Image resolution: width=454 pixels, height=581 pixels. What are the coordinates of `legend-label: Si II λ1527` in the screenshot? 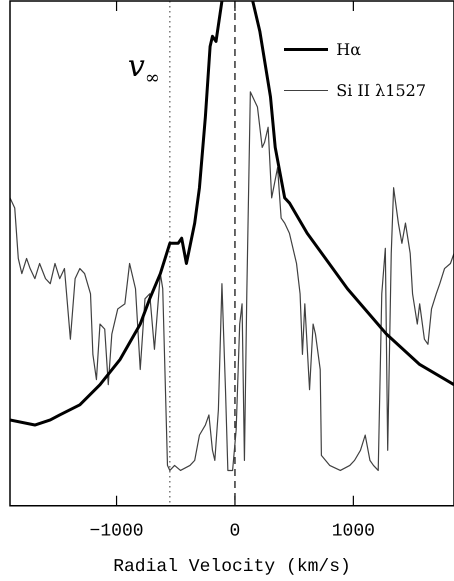 It's located at (381, 90).